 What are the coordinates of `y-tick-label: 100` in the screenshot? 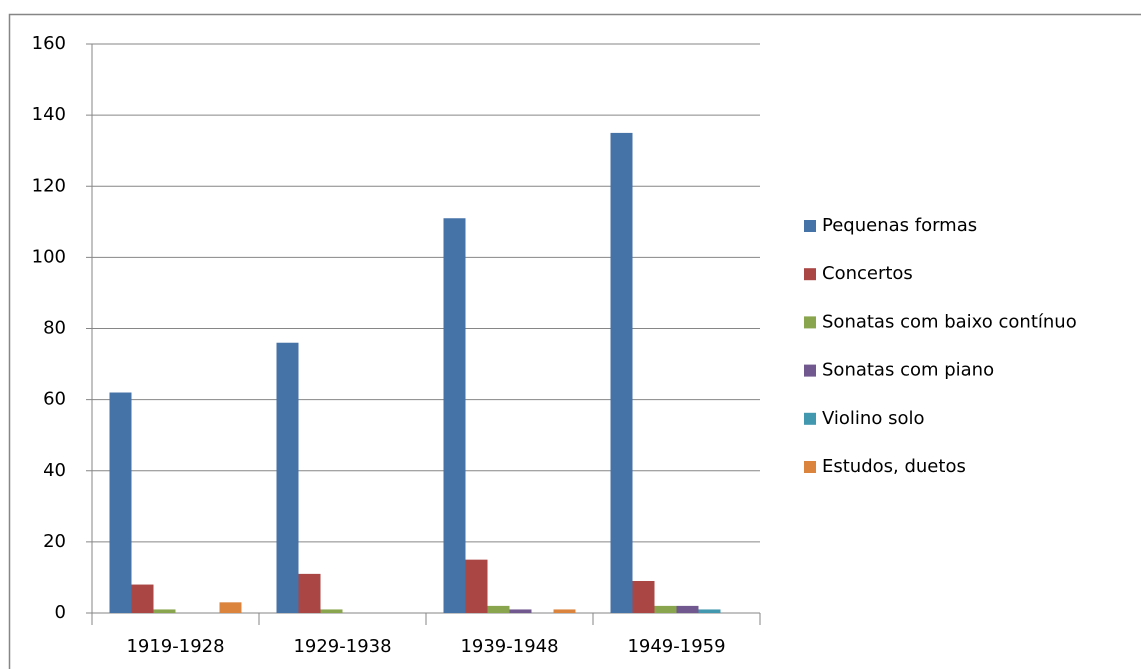 It's located at (49, 256).